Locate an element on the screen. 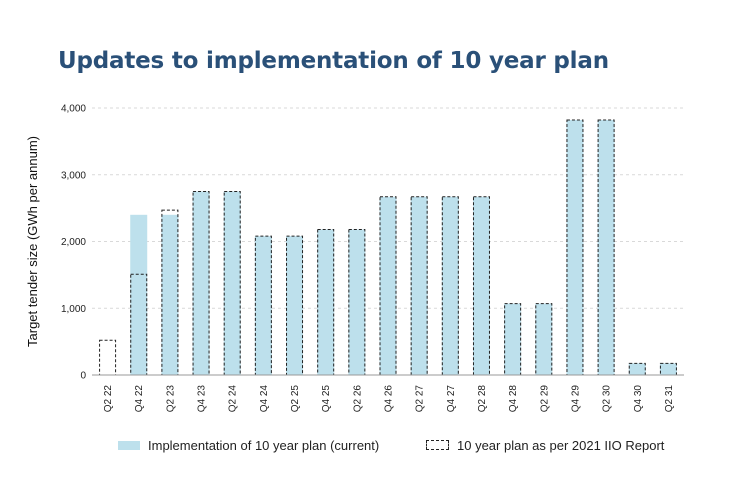  y-axis-ticks: 0 1,000 2,000 3,000 4,000 is located at coordinates (73, 243).